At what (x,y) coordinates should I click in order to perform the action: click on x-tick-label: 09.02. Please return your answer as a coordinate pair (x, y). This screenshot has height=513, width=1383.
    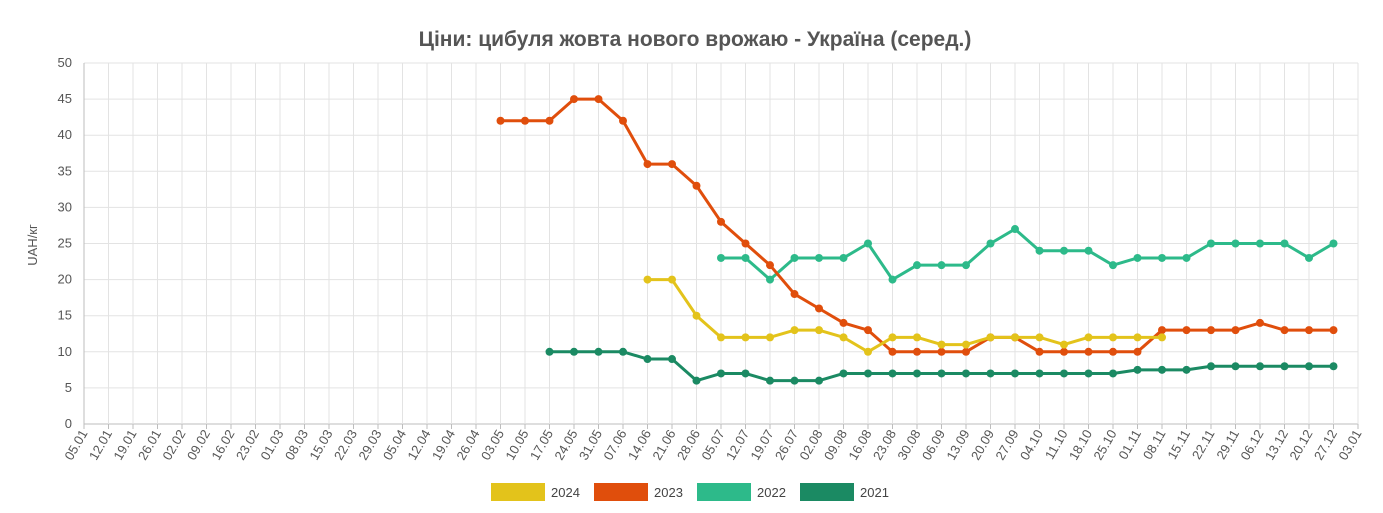
    Looking at the image, I should click on (198, 445).